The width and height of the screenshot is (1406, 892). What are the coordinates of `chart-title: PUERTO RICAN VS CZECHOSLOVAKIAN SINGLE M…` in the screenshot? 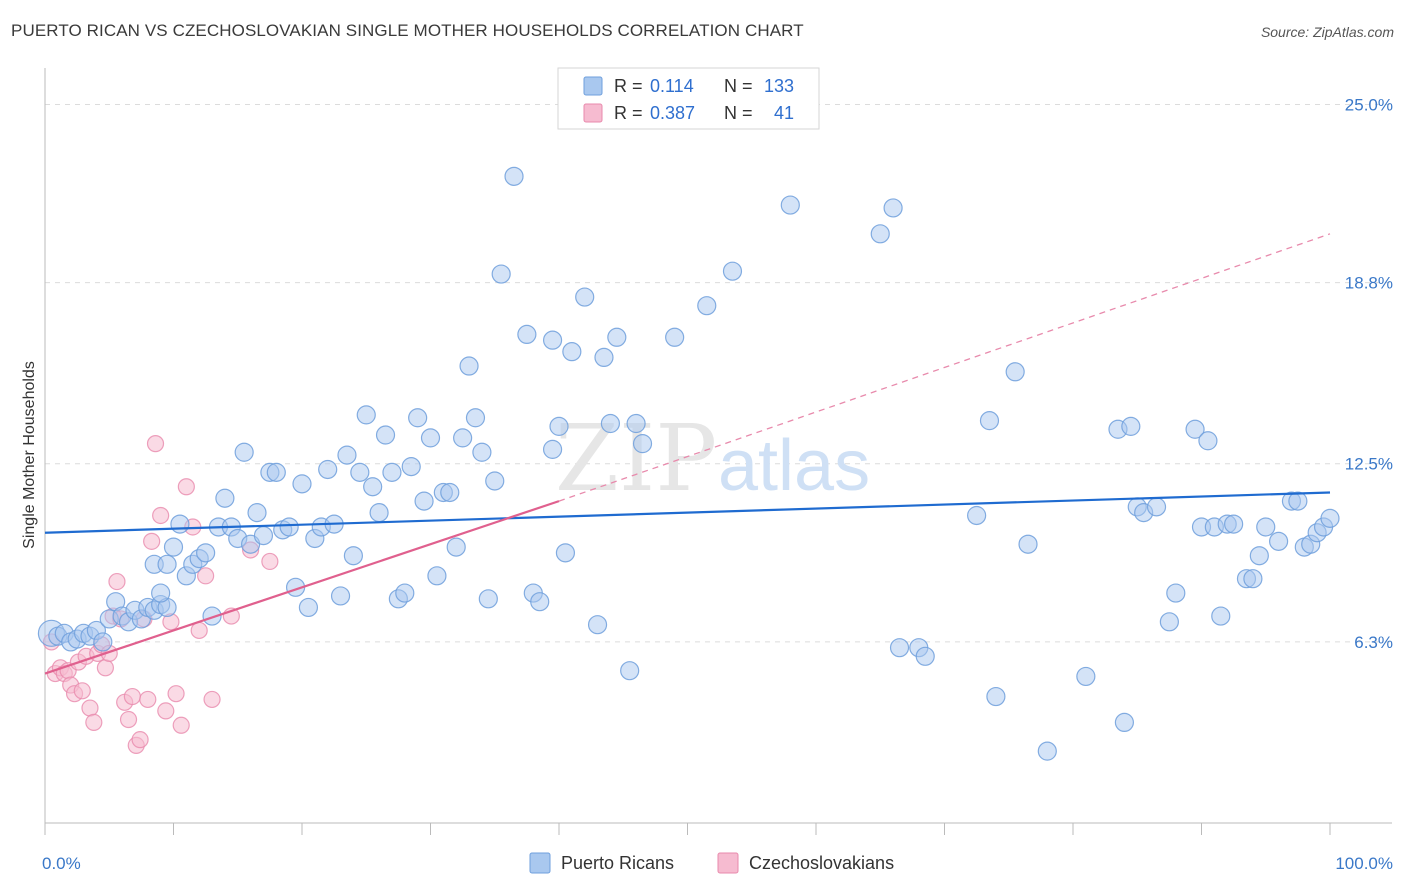 It's located at (407, 30).